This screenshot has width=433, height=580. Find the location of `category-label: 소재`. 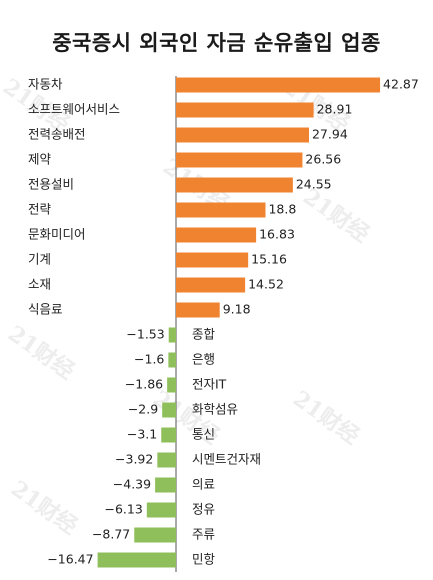

category-label: 소재 is located at coordinates (39, 284).